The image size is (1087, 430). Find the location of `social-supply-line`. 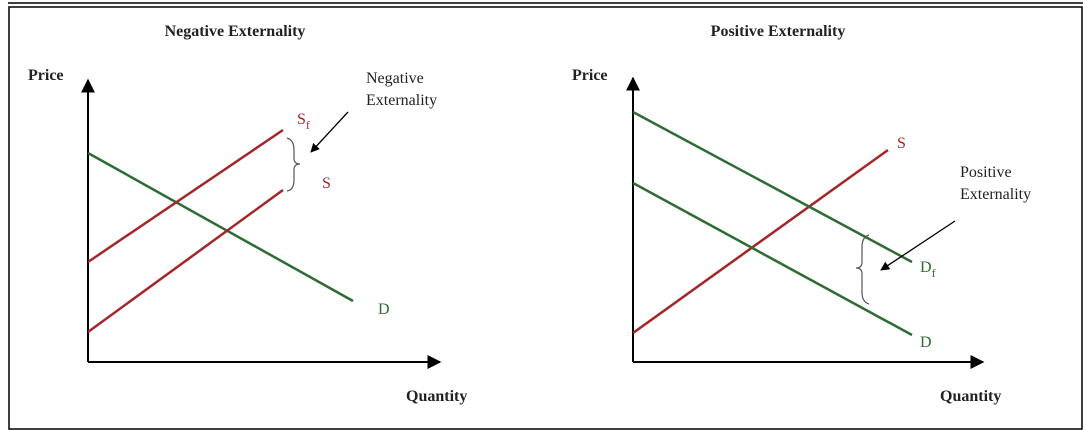

social-supply-line is located at coordinates (185, 196).